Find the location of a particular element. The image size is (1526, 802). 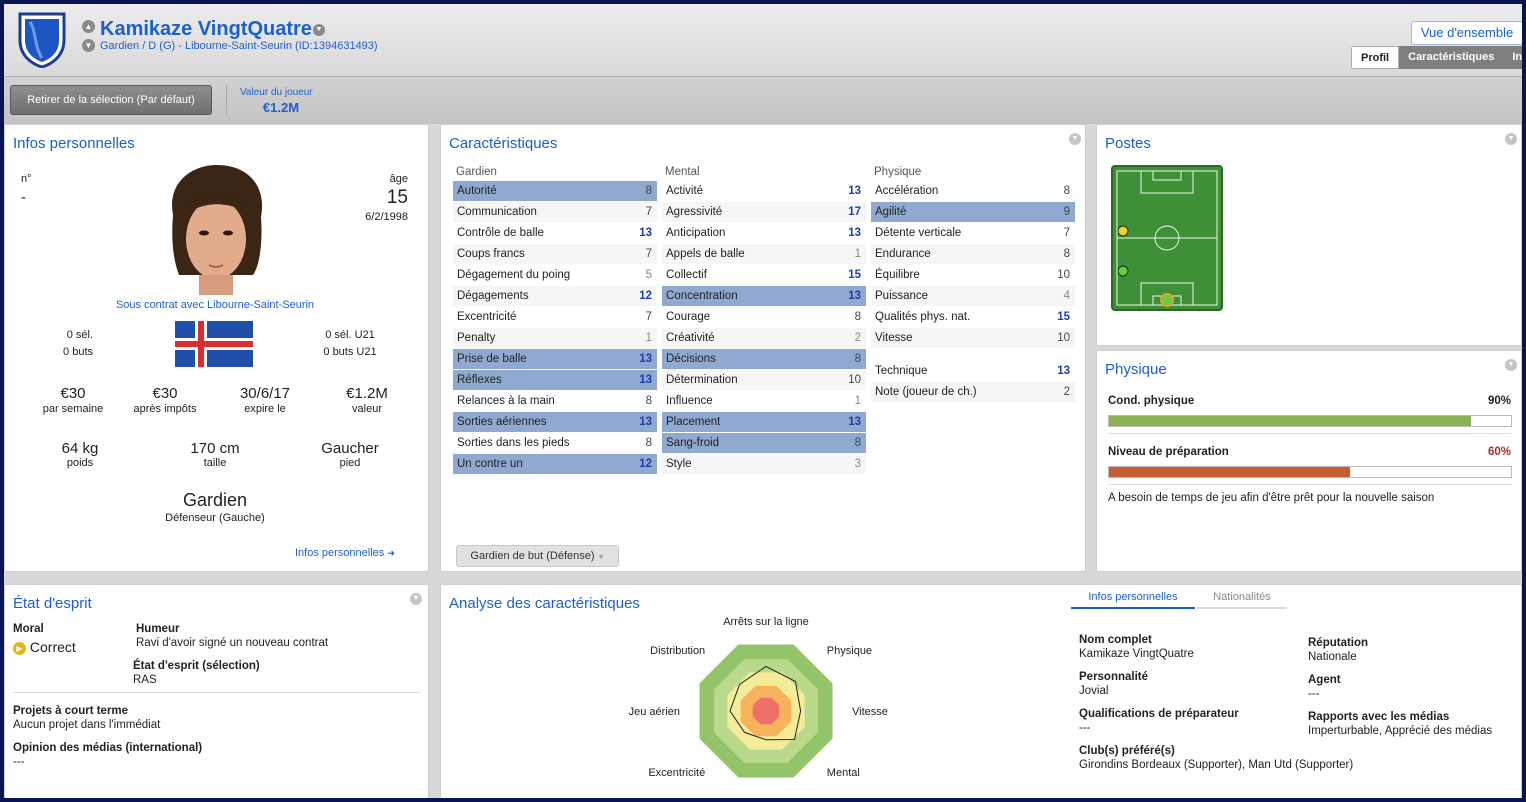

morale-value: Correct is located at coordinates (52, 647).